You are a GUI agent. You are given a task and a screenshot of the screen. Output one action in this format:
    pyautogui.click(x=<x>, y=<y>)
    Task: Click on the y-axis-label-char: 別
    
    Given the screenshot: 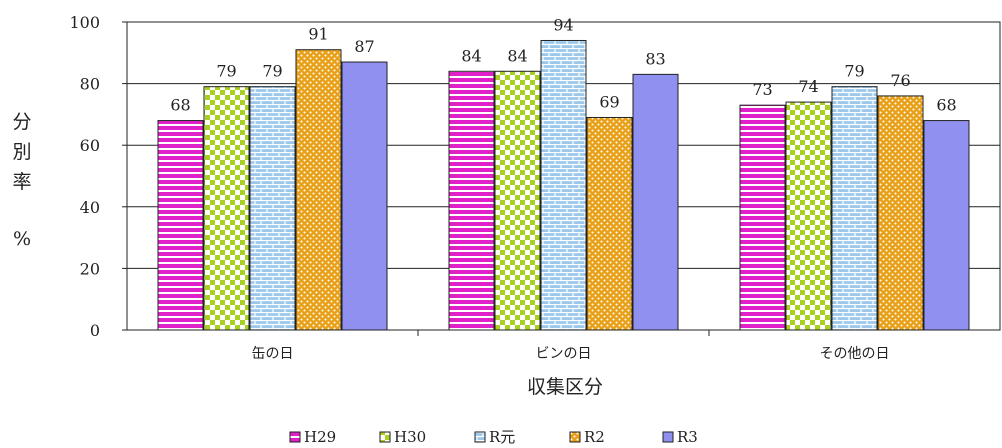 What is the action you would take?
    pyautogui.click(x=21, y=152)
    